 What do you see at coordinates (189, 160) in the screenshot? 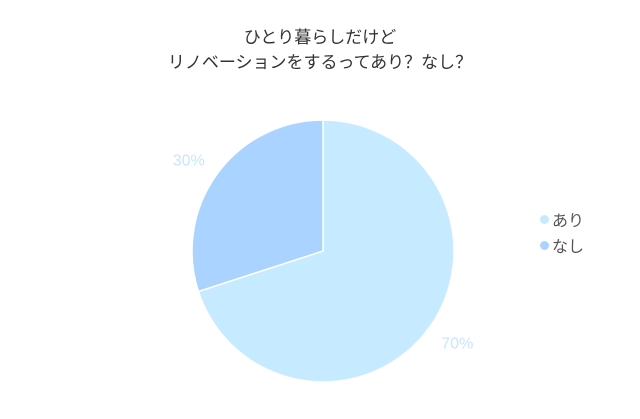
I see `data-label-1: 30%` at bounding box center [189, 160].